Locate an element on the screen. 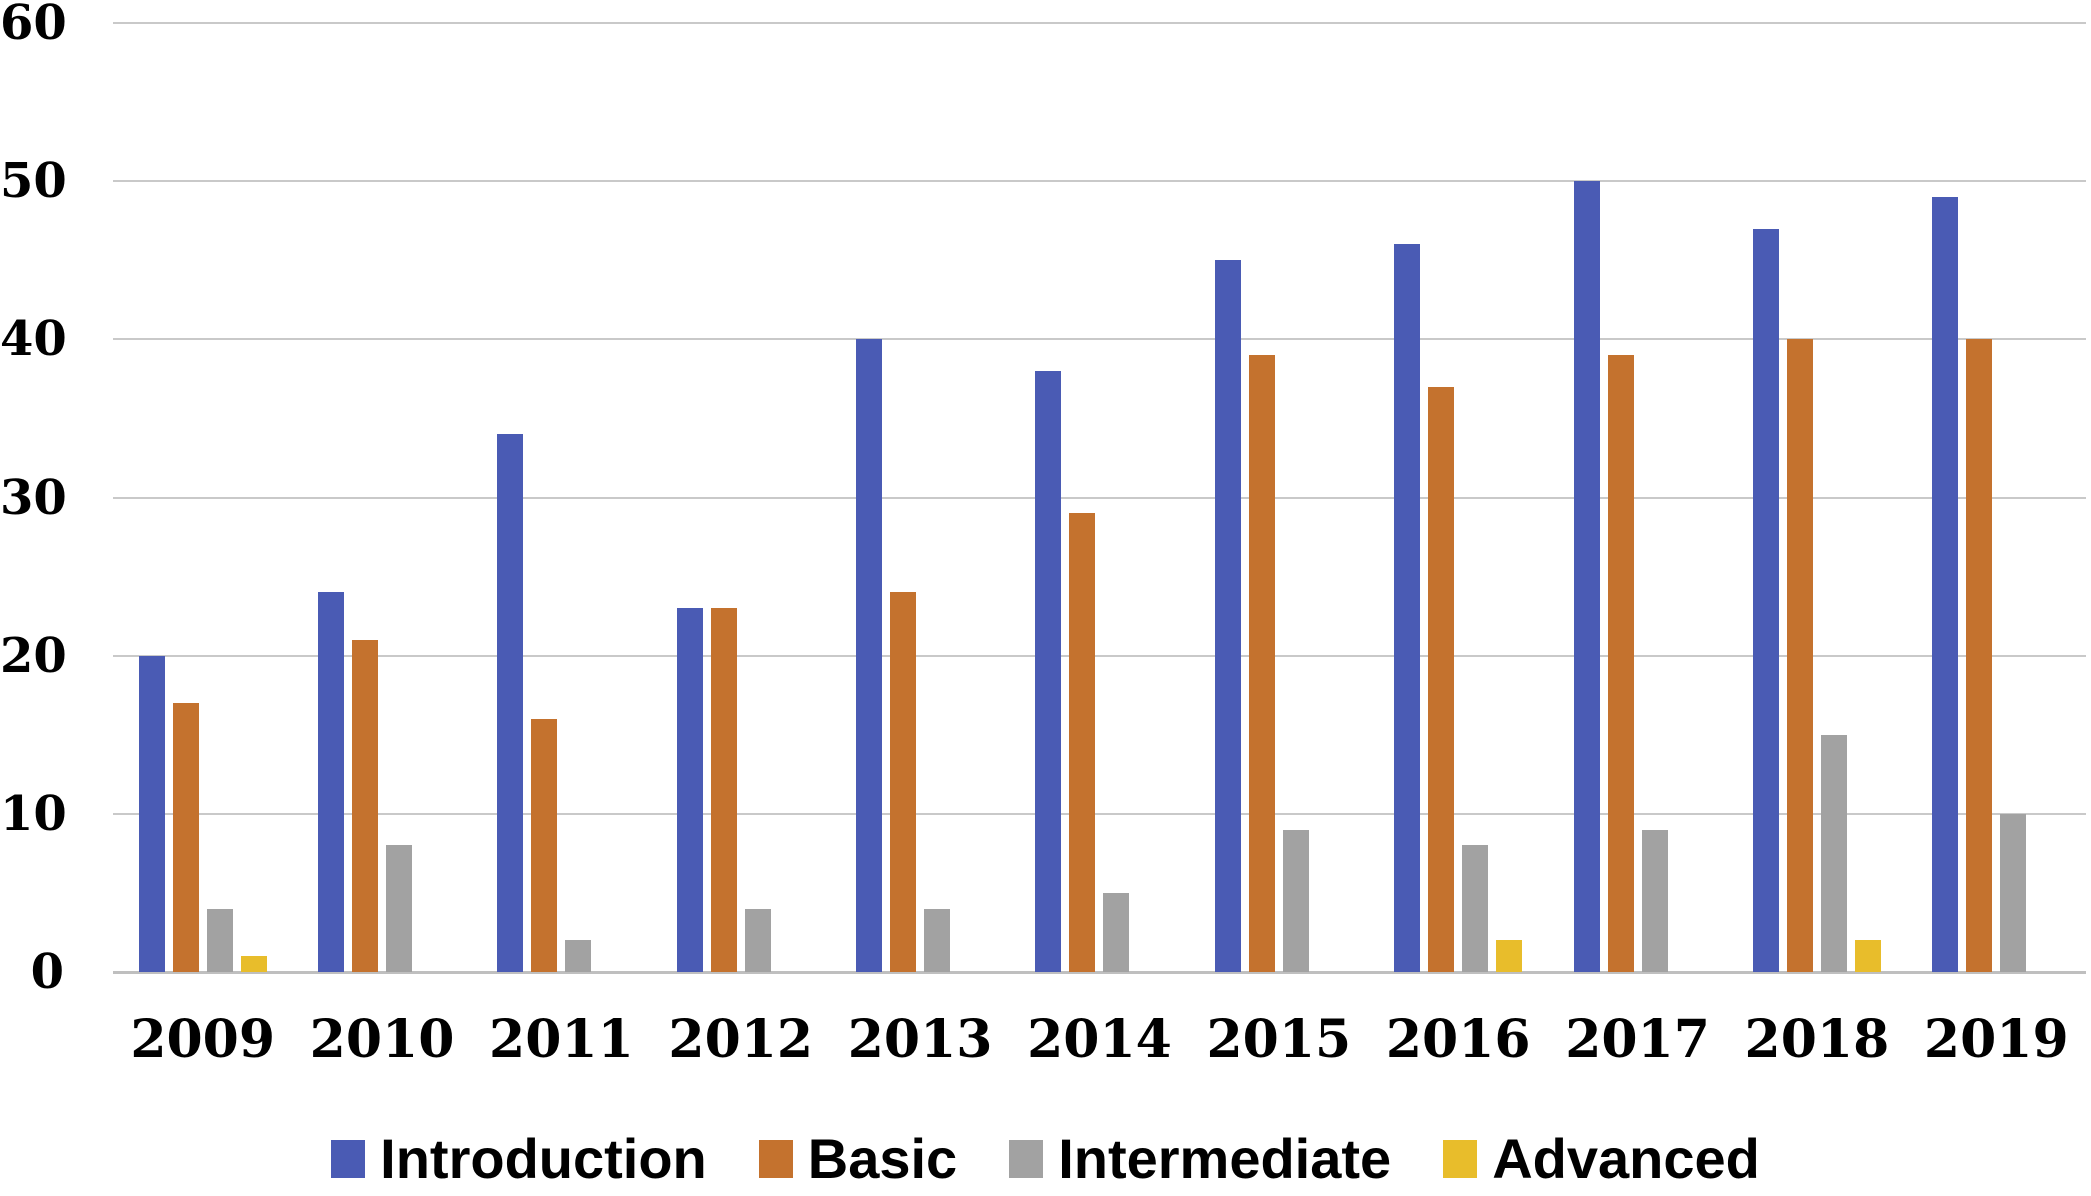  x-tick-label-2012: 2012 is located at coordinates (741, 1039).